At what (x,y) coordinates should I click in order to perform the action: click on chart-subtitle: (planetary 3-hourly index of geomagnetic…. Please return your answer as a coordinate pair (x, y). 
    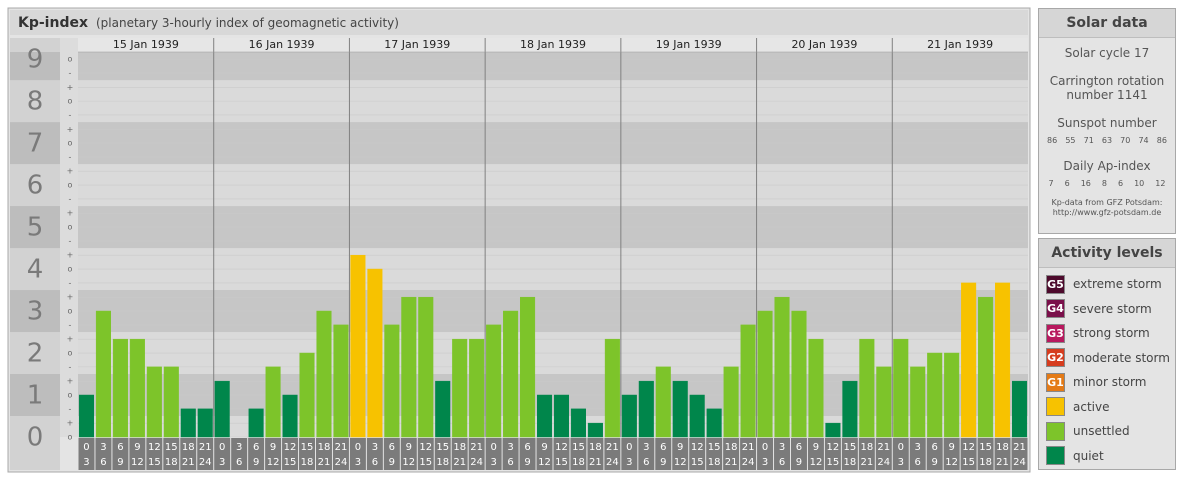
    Looking at the image, I should click on (247, 23).